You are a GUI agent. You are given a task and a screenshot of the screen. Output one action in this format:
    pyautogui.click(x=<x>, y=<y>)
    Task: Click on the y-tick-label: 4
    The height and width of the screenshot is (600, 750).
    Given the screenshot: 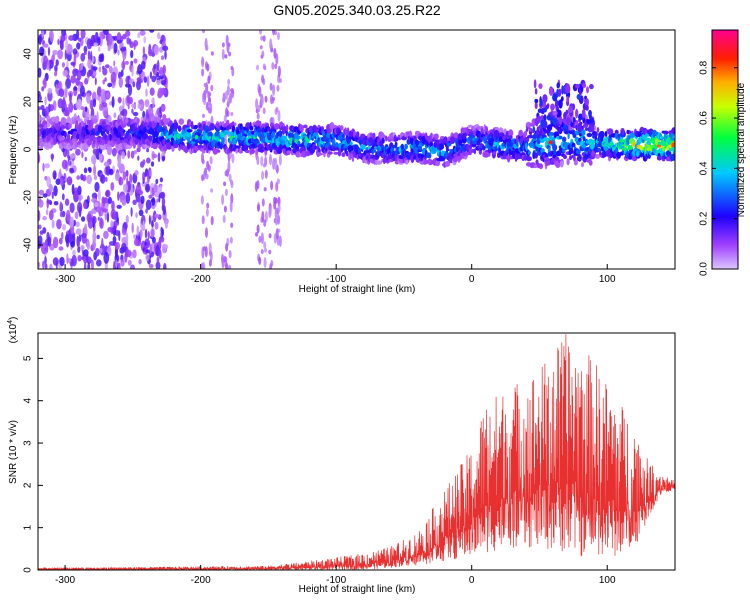 What is the action you would take?
    pyautogui.click(x=28, y=400)
    